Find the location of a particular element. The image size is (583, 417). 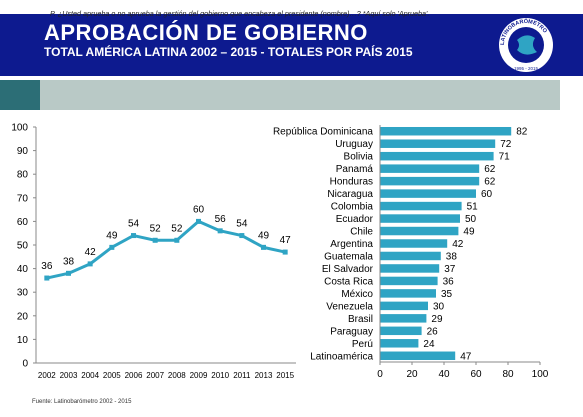

question-accent-block is located at coordinates (20, 95).